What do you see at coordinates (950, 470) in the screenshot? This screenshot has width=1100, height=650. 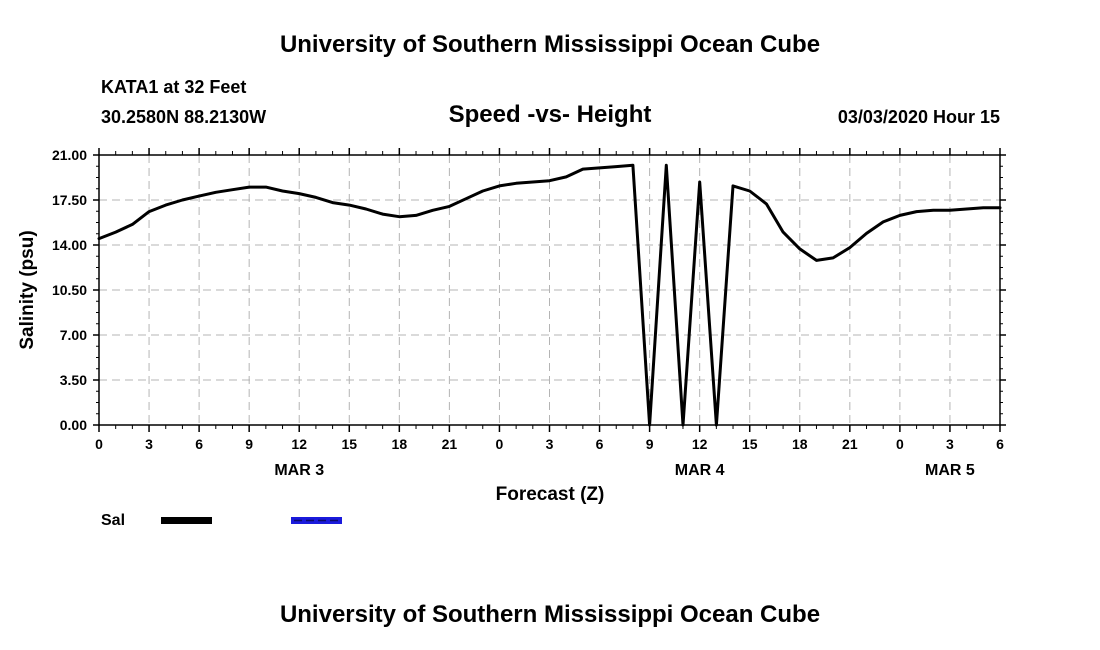 I see `x-day-label: MAR 5` at bounding box center [950, 470].